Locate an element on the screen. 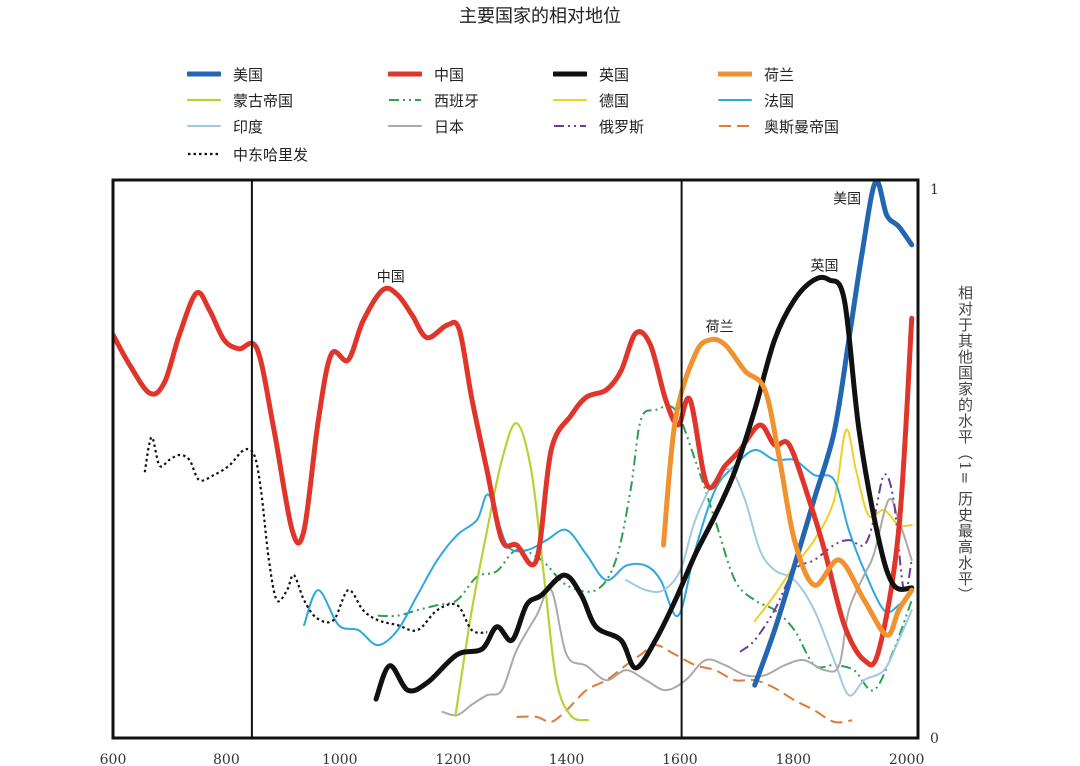 Image resolution: width=1080 pixels, height=766 pixels. legend-label: 法国 is located at coordinates (779, 100).